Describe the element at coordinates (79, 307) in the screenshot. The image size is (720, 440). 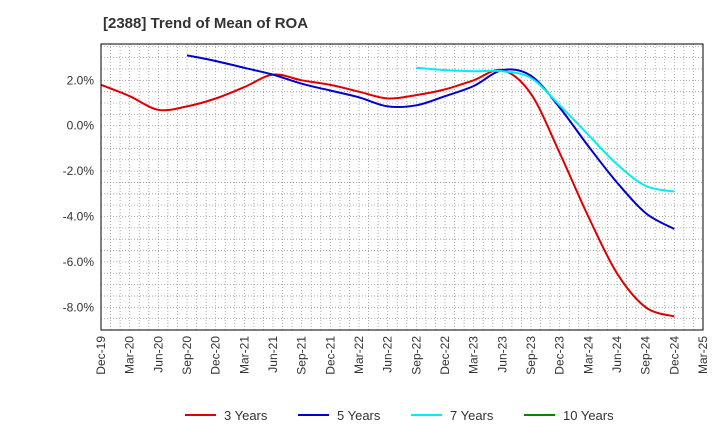
I see `y-tick-label: -8.0%` at that location.